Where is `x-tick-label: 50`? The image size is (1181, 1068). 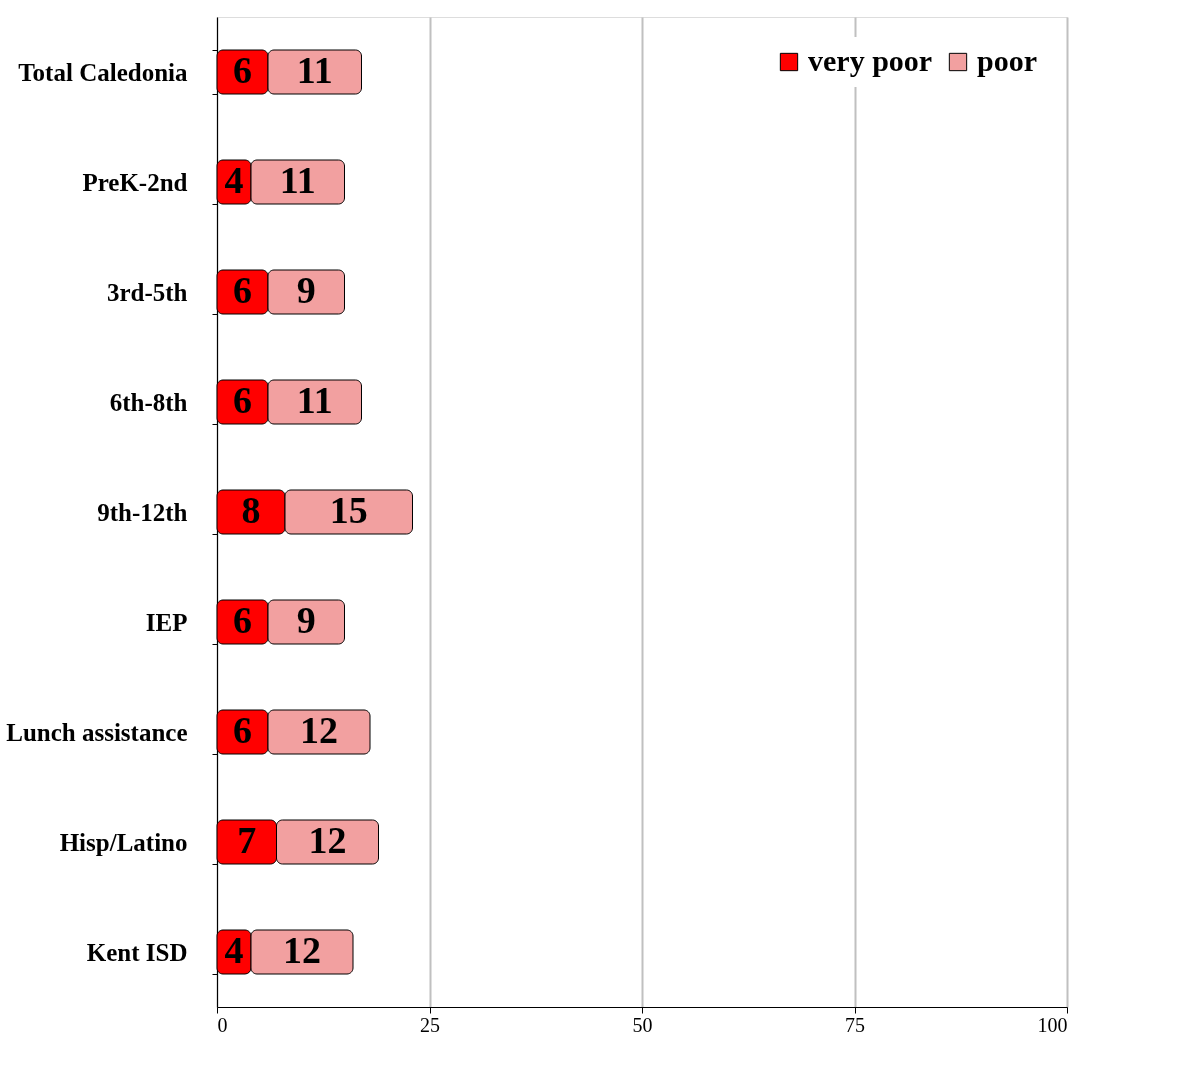
x-tick-label: 50 is located at coordinates (642, 1024).